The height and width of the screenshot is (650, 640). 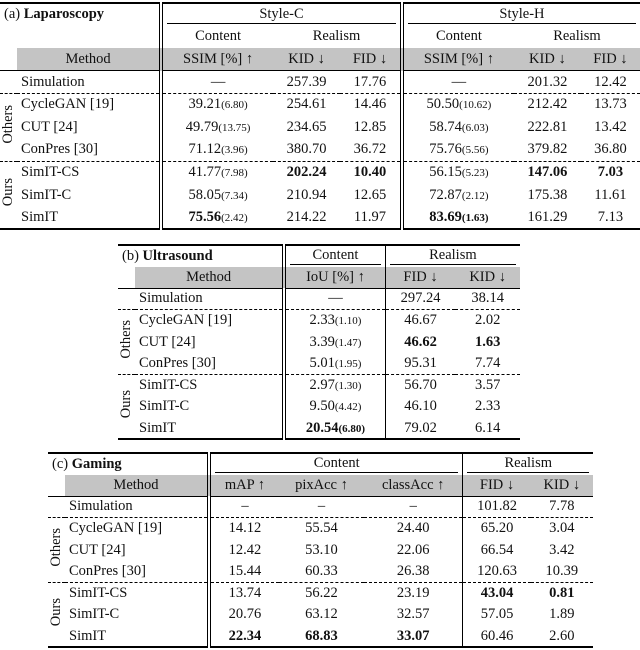 What do you see at coordinates (610, 82) in the screenshot?
I see `value-cell: 12.42` at bounding box center [610, 82].